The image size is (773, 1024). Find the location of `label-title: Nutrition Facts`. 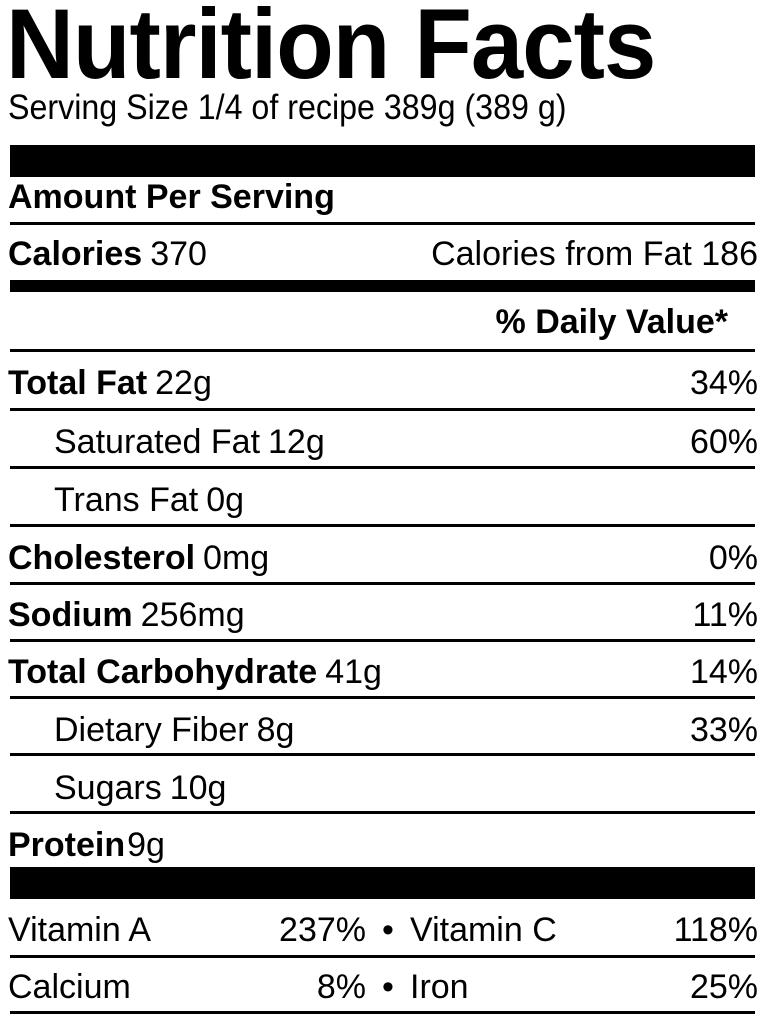

label-title: Nutrition Facts is located at coordinates (331, 49).